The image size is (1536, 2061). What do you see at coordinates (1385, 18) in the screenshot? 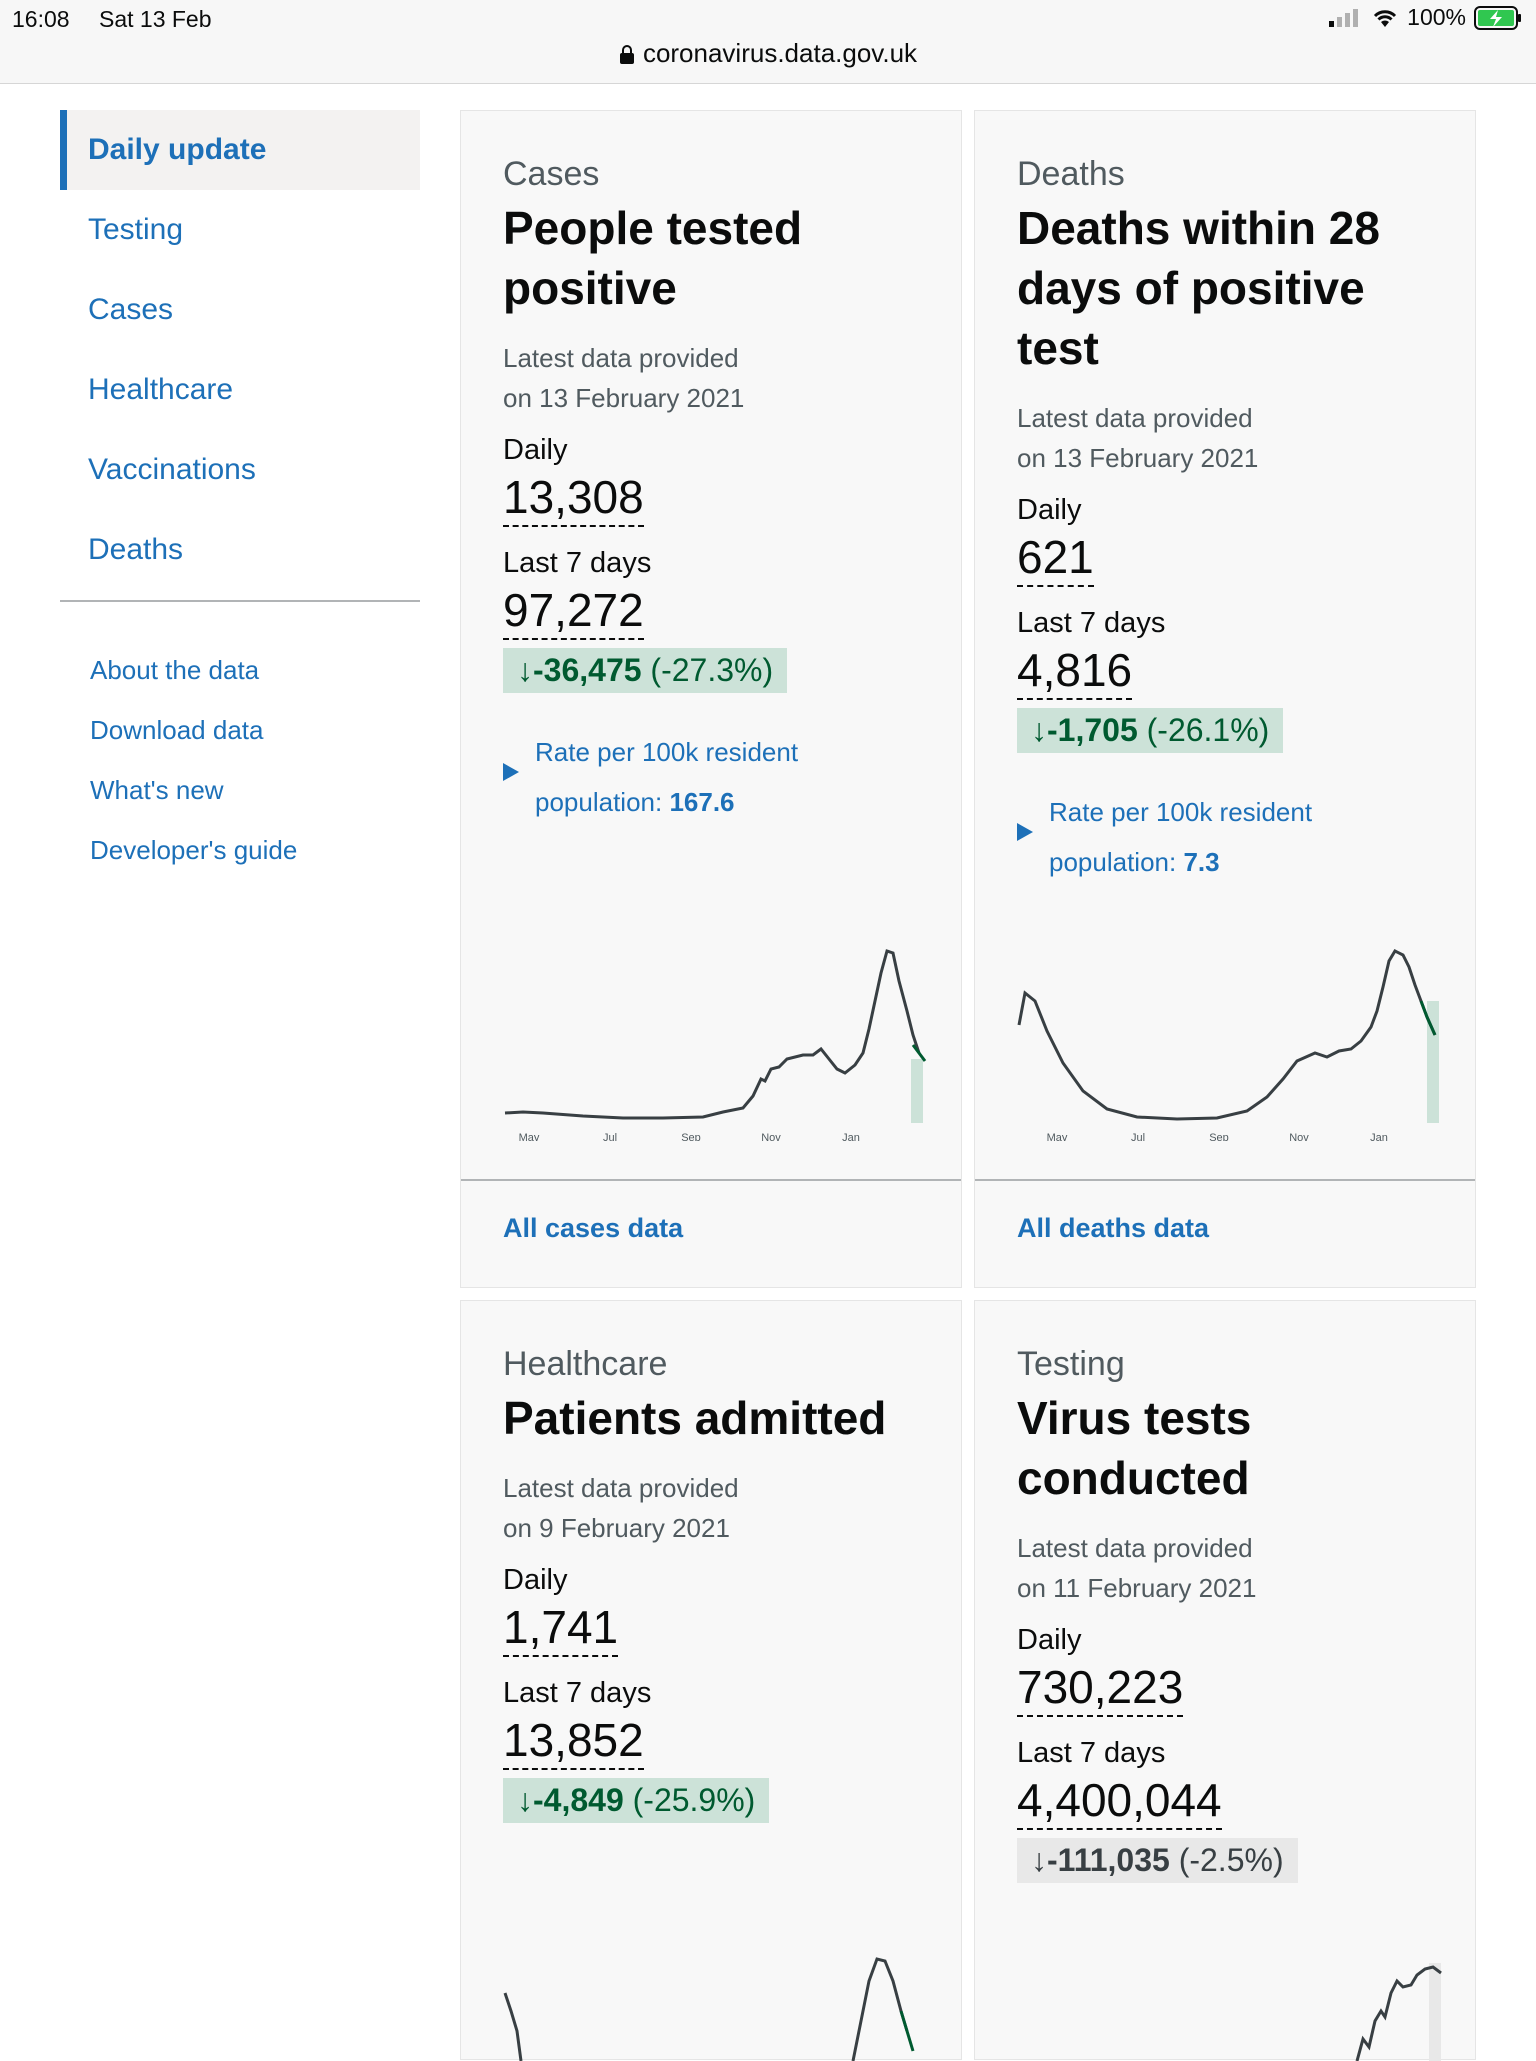
I see `wifi-icon` at bounding box center [1385, 18].